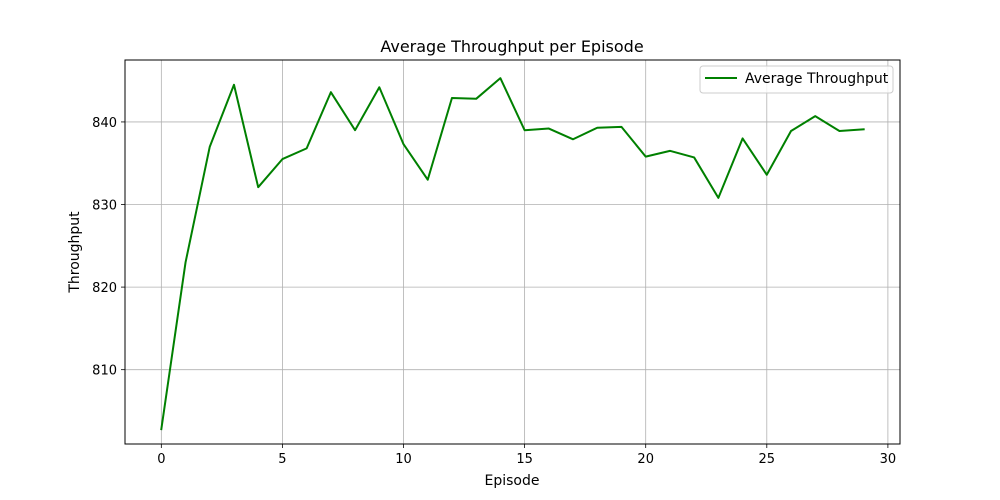  I want to click on y-tick-label: 830, so click(104, 206).